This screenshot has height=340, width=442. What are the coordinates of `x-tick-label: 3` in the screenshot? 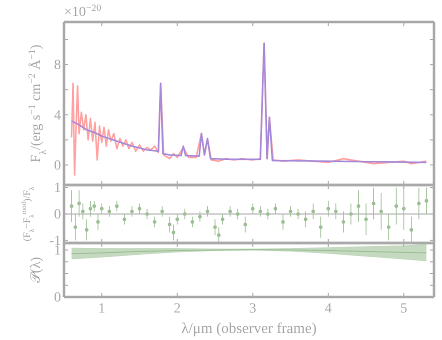 It's located at (252, 309).